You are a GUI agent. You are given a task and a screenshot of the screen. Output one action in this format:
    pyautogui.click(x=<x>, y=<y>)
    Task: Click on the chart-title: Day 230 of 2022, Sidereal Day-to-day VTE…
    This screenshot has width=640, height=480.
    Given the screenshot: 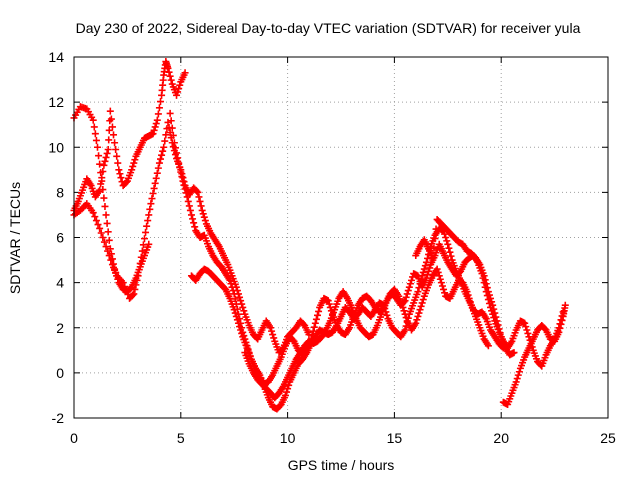 What is the action you would take?
    pyautogui.click(x=328, y=28)
    